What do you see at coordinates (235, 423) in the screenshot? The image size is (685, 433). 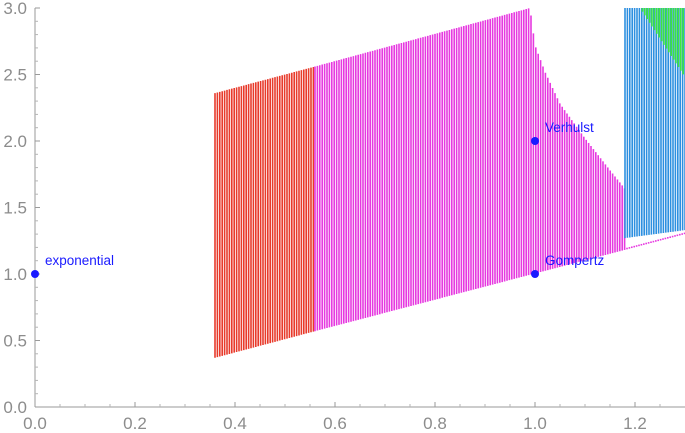 I see `x-tick-label: 0.4` at bounding box center [235, 423].